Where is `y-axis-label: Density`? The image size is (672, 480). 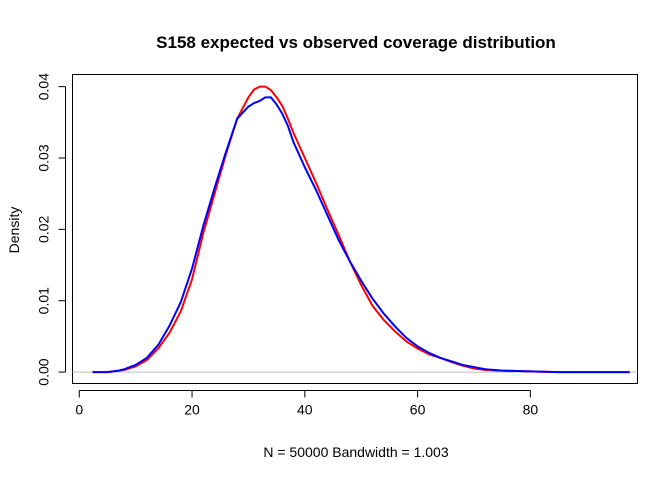
y-axis-label: Density is located at coordinates (14, 230).